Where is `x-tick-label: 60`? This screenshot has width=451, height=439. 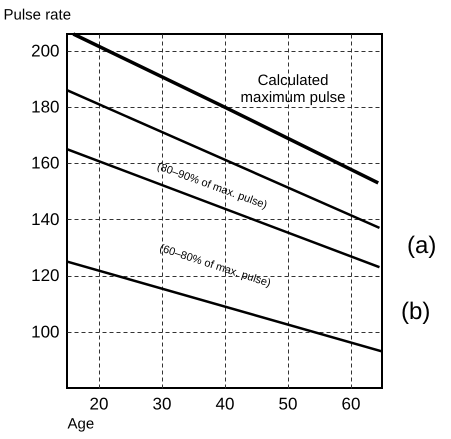 x-tick-label: 60 is located at coordinates (351, 404).